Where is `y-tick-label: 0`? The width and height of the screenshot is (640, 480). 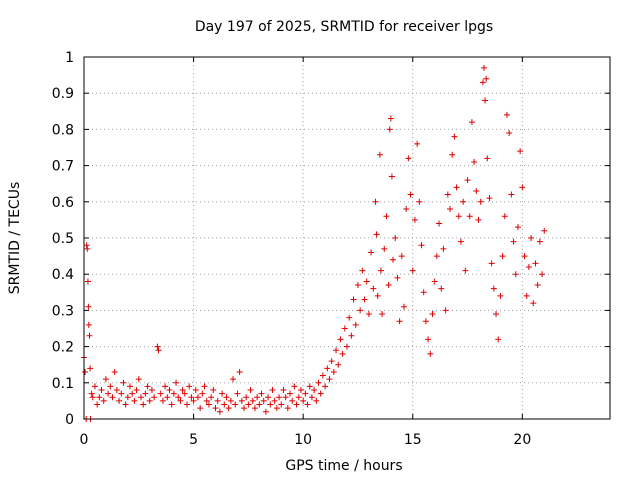 y-tick-label: 0 is located at coordinates (69, 420).